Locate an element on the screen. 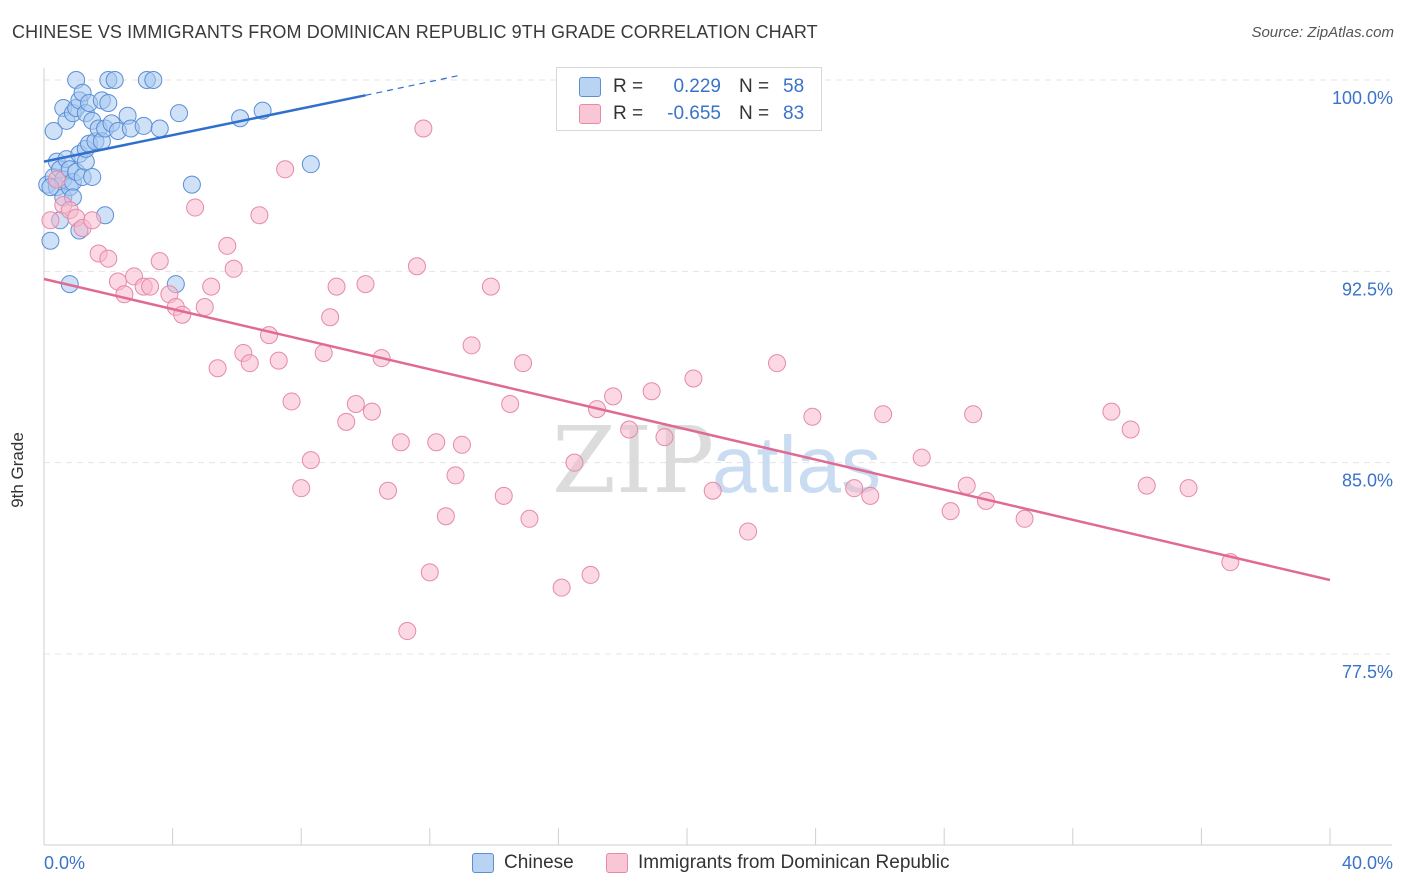 The height and width of the screenshot is (892, 1406). y-tick-label: 100.0% is located at coordinates (1362, 98).